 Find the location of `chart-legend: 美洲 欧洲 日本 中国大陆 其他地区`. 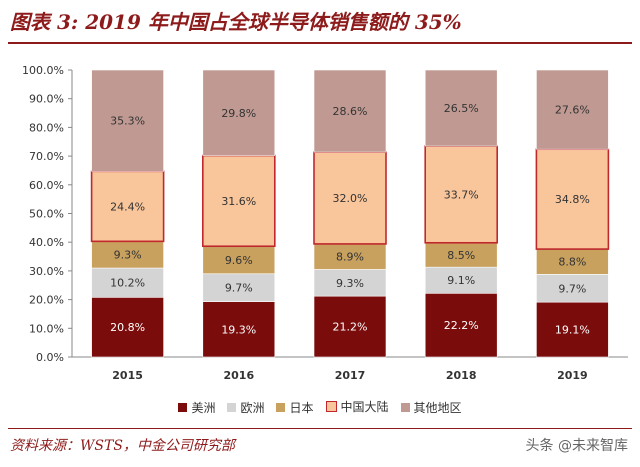

chart-legend: 美洲 欧洲 日本 中国大陆 其他地区 is located at coordinates (320, 407).